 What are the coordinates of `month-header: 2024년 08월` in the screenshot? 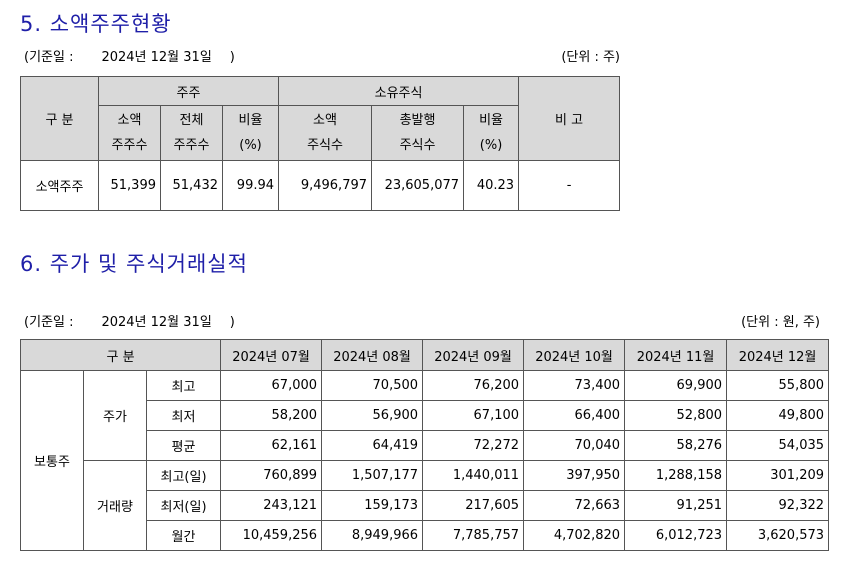 It's located at (372, 355).